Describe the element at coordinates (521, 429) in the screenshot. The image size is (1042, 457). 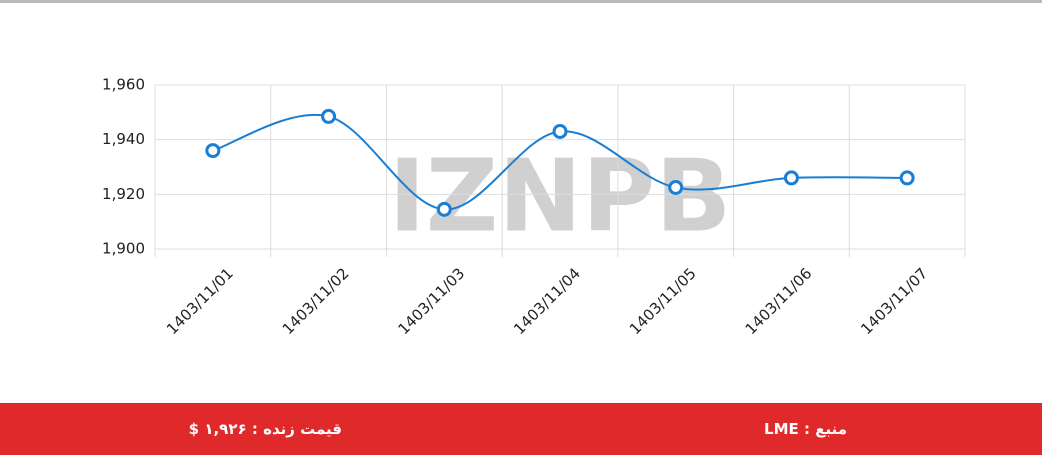
I see `footer-bar: قیمت زنده : ۱,۹۲۶ $ منبع : LME` at that location.